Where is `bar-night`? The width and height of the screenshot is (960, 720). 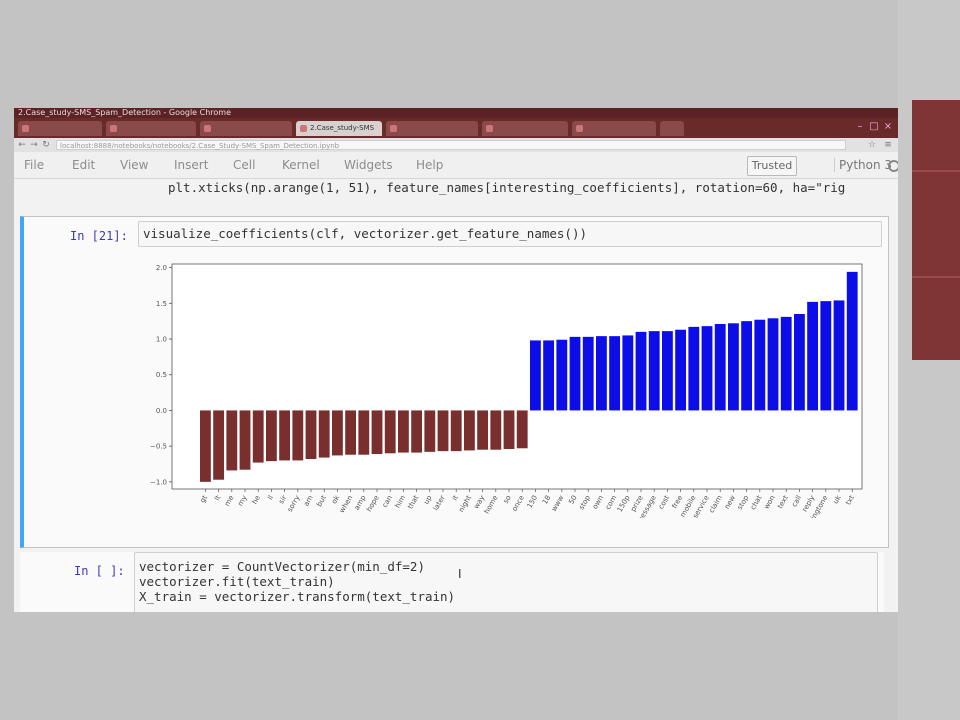
bar-night is located at coordinates (469, 430).